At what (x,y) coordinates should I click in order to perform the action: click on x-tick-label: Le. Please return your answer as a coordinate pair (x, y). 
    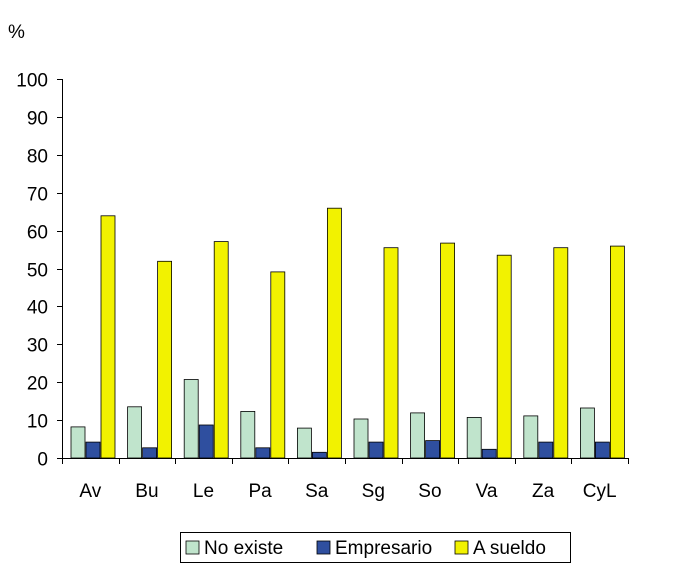
    Looking at the image, I should click on (203, 491).